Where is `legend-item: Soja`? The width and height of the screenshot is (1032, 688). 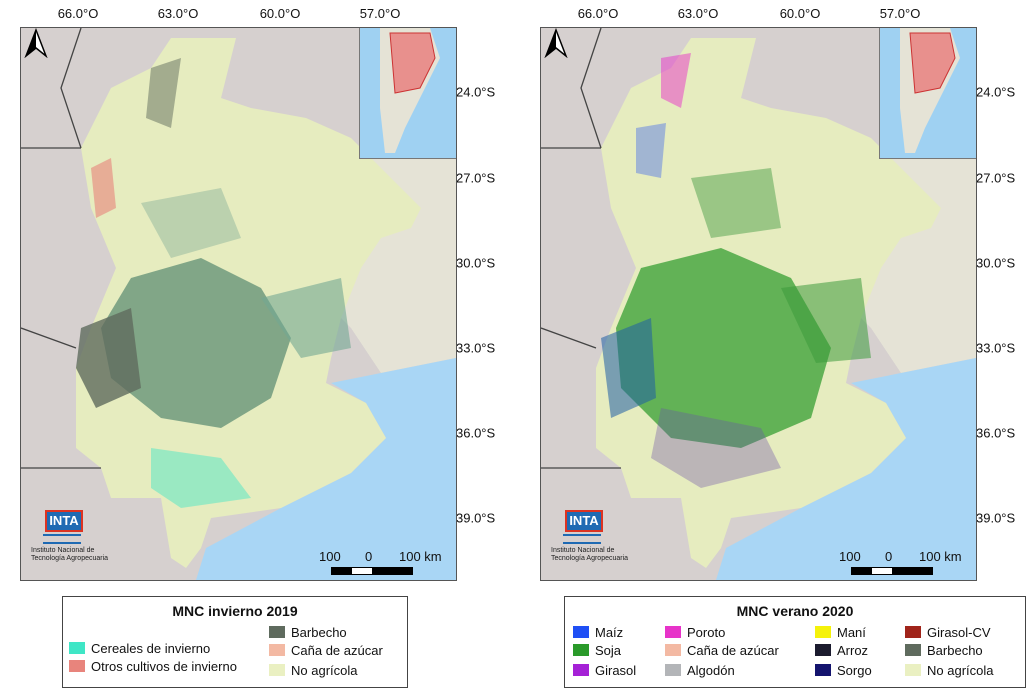 legend-item: Soja is located at coordinates (597, 651).